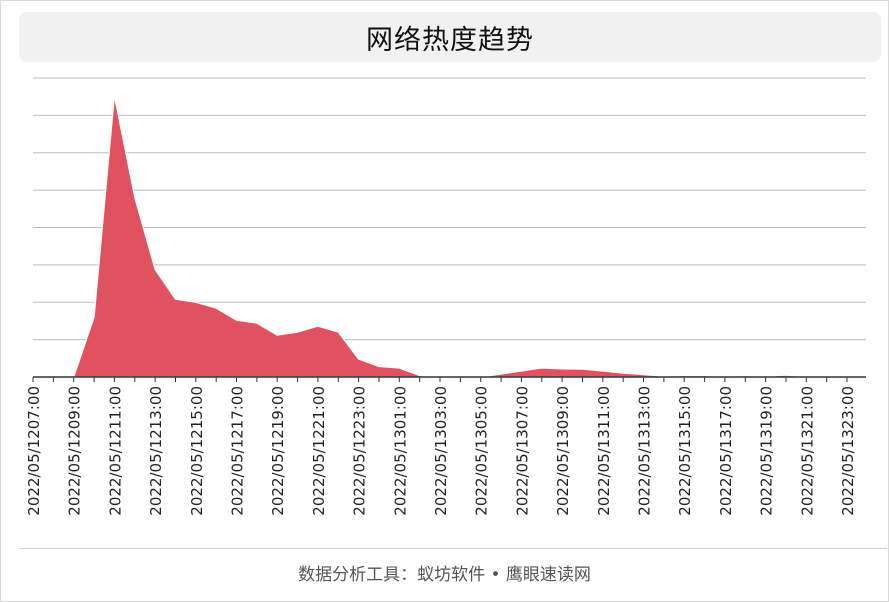  What do you see at coordinates (360, 451) in the screenshot?
I see `x-tick-label: 2022/05/1223:00` at bounding box center [360, 451].